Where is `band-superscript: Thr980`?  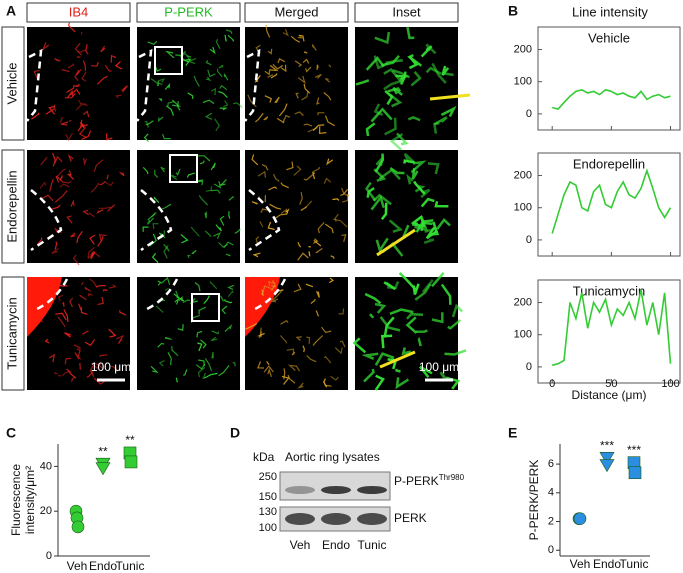 band-superscript: Thr980 is located at coordinates (452, 477).